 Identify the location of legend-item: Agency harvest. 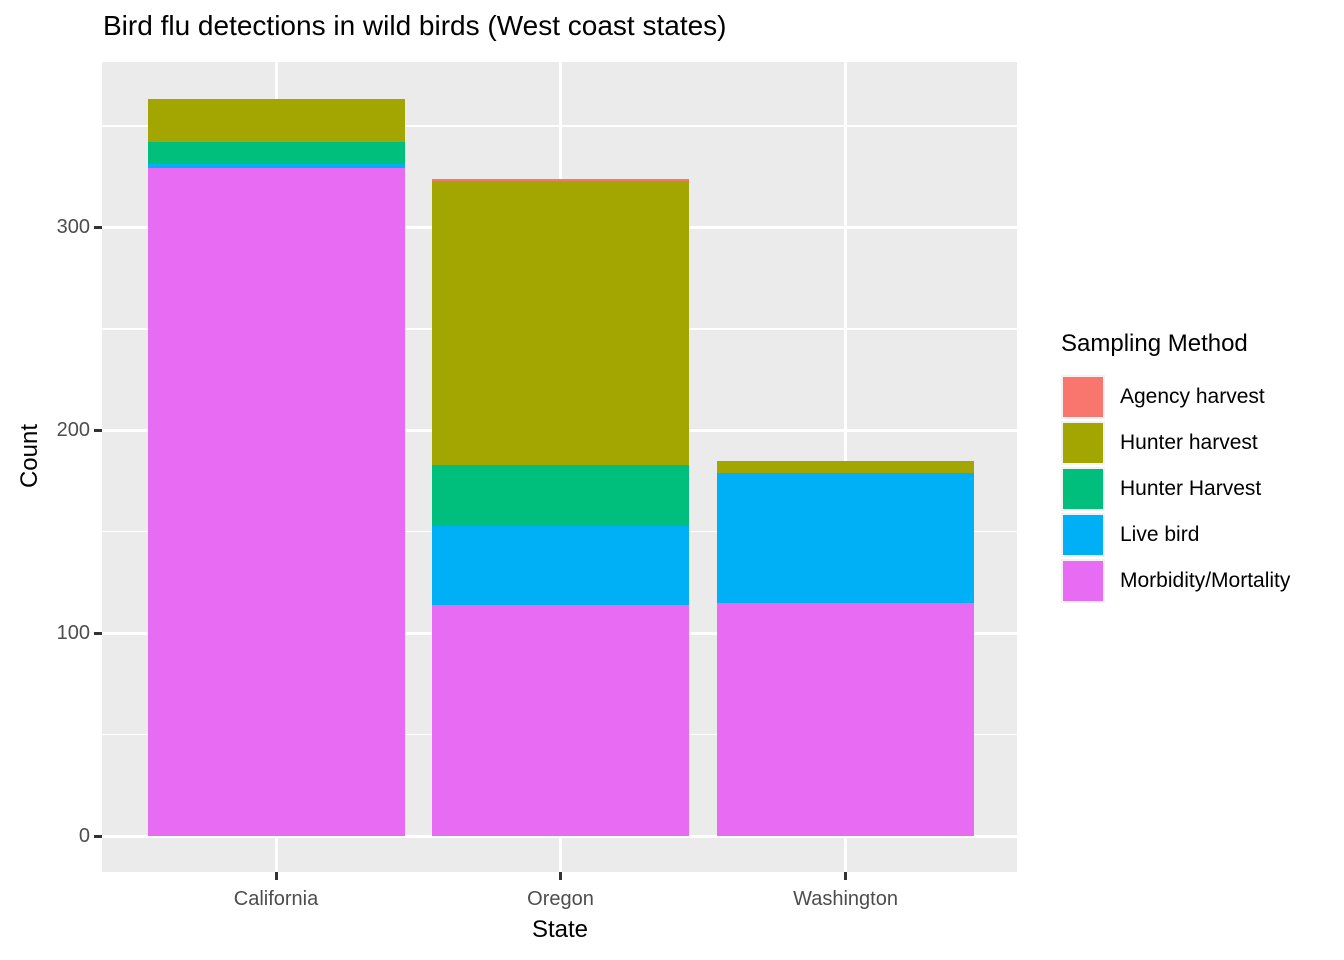
(1201, 396).